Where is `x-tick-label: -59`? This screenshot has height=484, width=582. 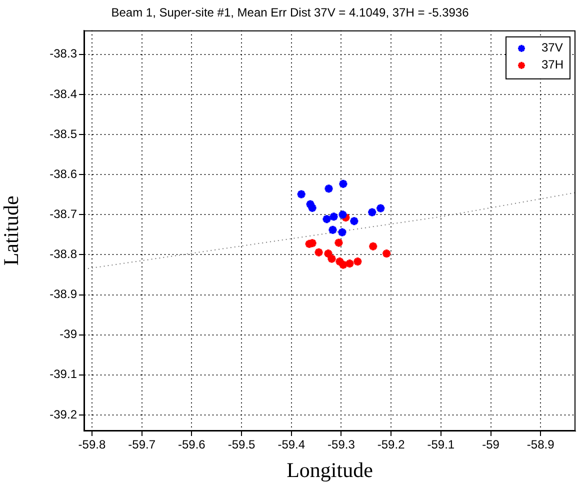
x-tick-label: -59 is located at coordinates (491, 445).